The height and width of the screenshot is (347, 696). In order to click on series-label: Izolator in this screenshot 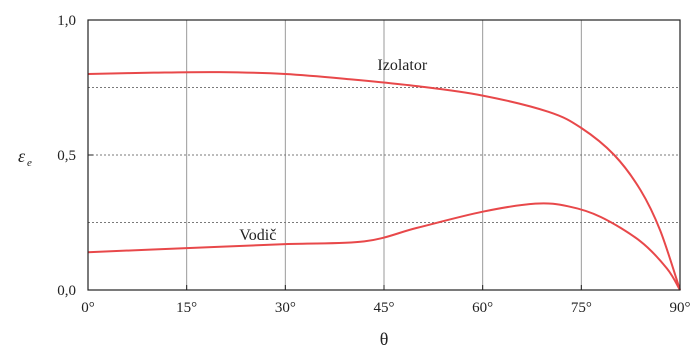, I will do `click(402, 65)`.